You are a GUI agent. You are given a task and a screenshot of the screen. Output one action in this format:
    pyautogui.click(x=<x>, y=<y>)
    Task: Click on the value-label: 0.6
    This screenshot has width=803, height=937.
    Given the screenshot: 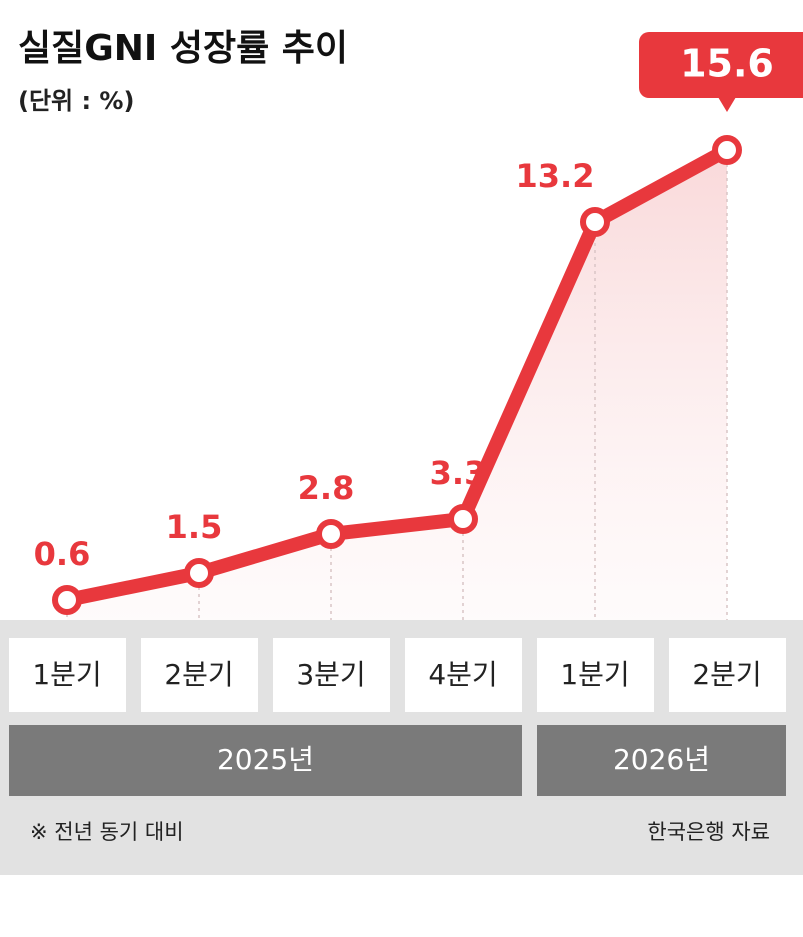 What is the action you would take?
    pyautogui.click(x=62, y=554)
    